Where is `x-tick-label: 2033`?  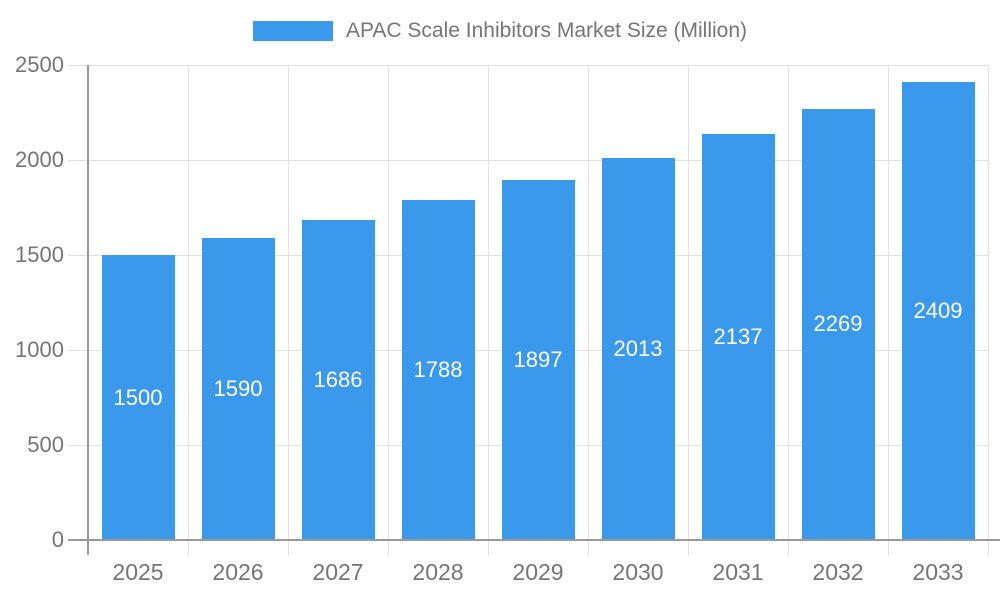
x-tick-label: 2033 is located at coordinates (938, 572).